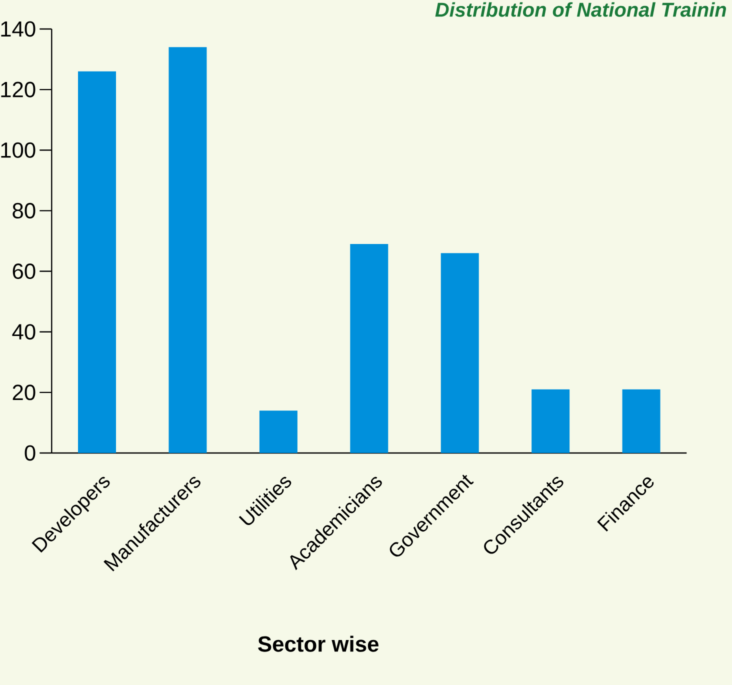 The width and height of the screenshot is (732, 685). I want to click on y-tick-label: 0, so click(30, 453).